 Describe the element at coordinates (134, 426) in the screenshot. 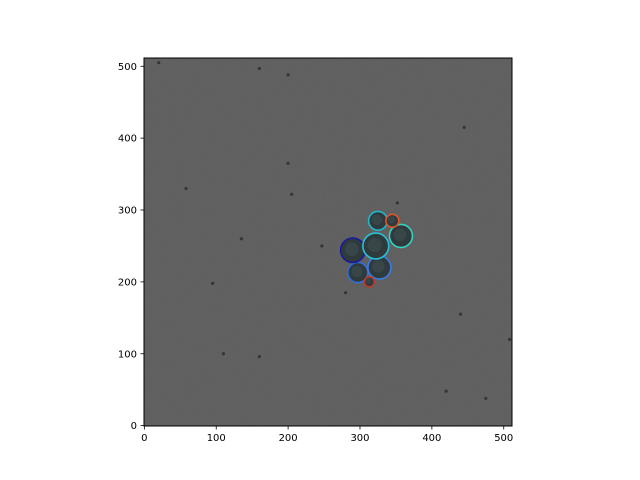

I see `y-tick-label: 0` at that location.